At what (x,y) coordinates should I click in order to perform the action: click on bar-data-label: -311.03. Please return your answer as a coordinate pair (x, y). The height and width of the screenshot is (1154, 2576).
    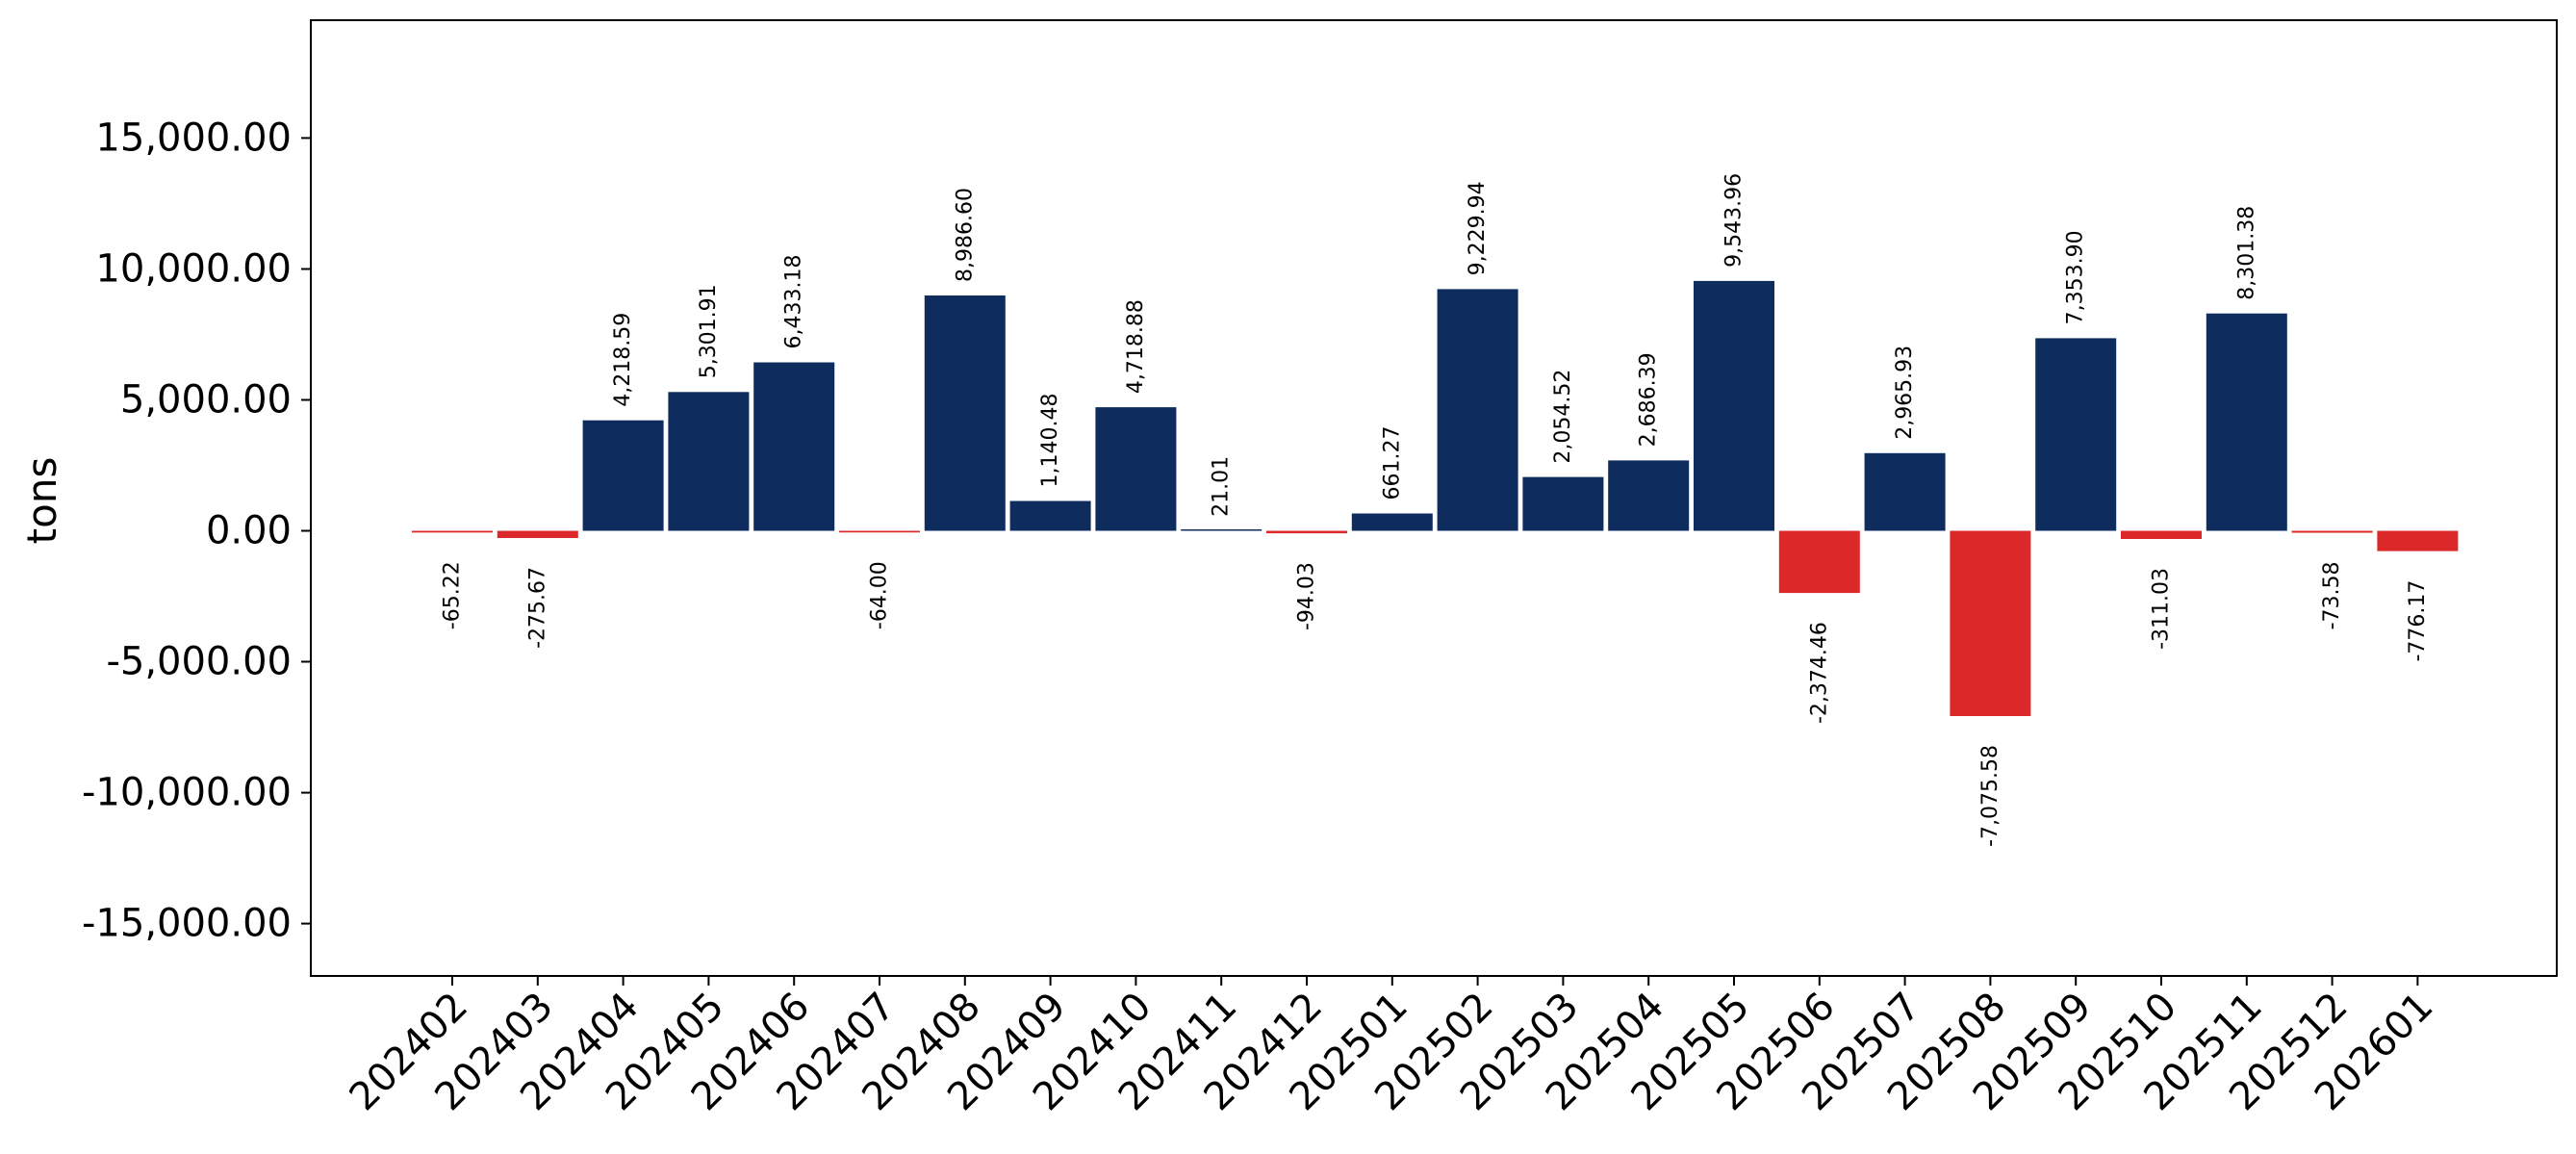
    Looking at the image, I should click on (2162, 609).